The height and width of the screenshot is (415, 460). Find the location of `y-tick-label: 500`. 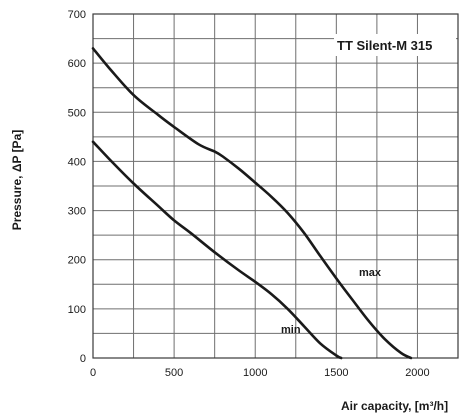

y-tick-label: 500 is located at coordinates (77, 113).